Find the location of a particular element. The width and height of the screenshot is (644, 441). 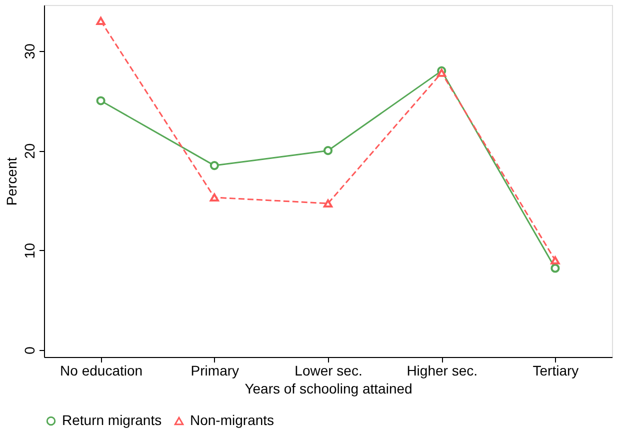

x-tick-label: Higher sec. is located at coordinates (442, 370).